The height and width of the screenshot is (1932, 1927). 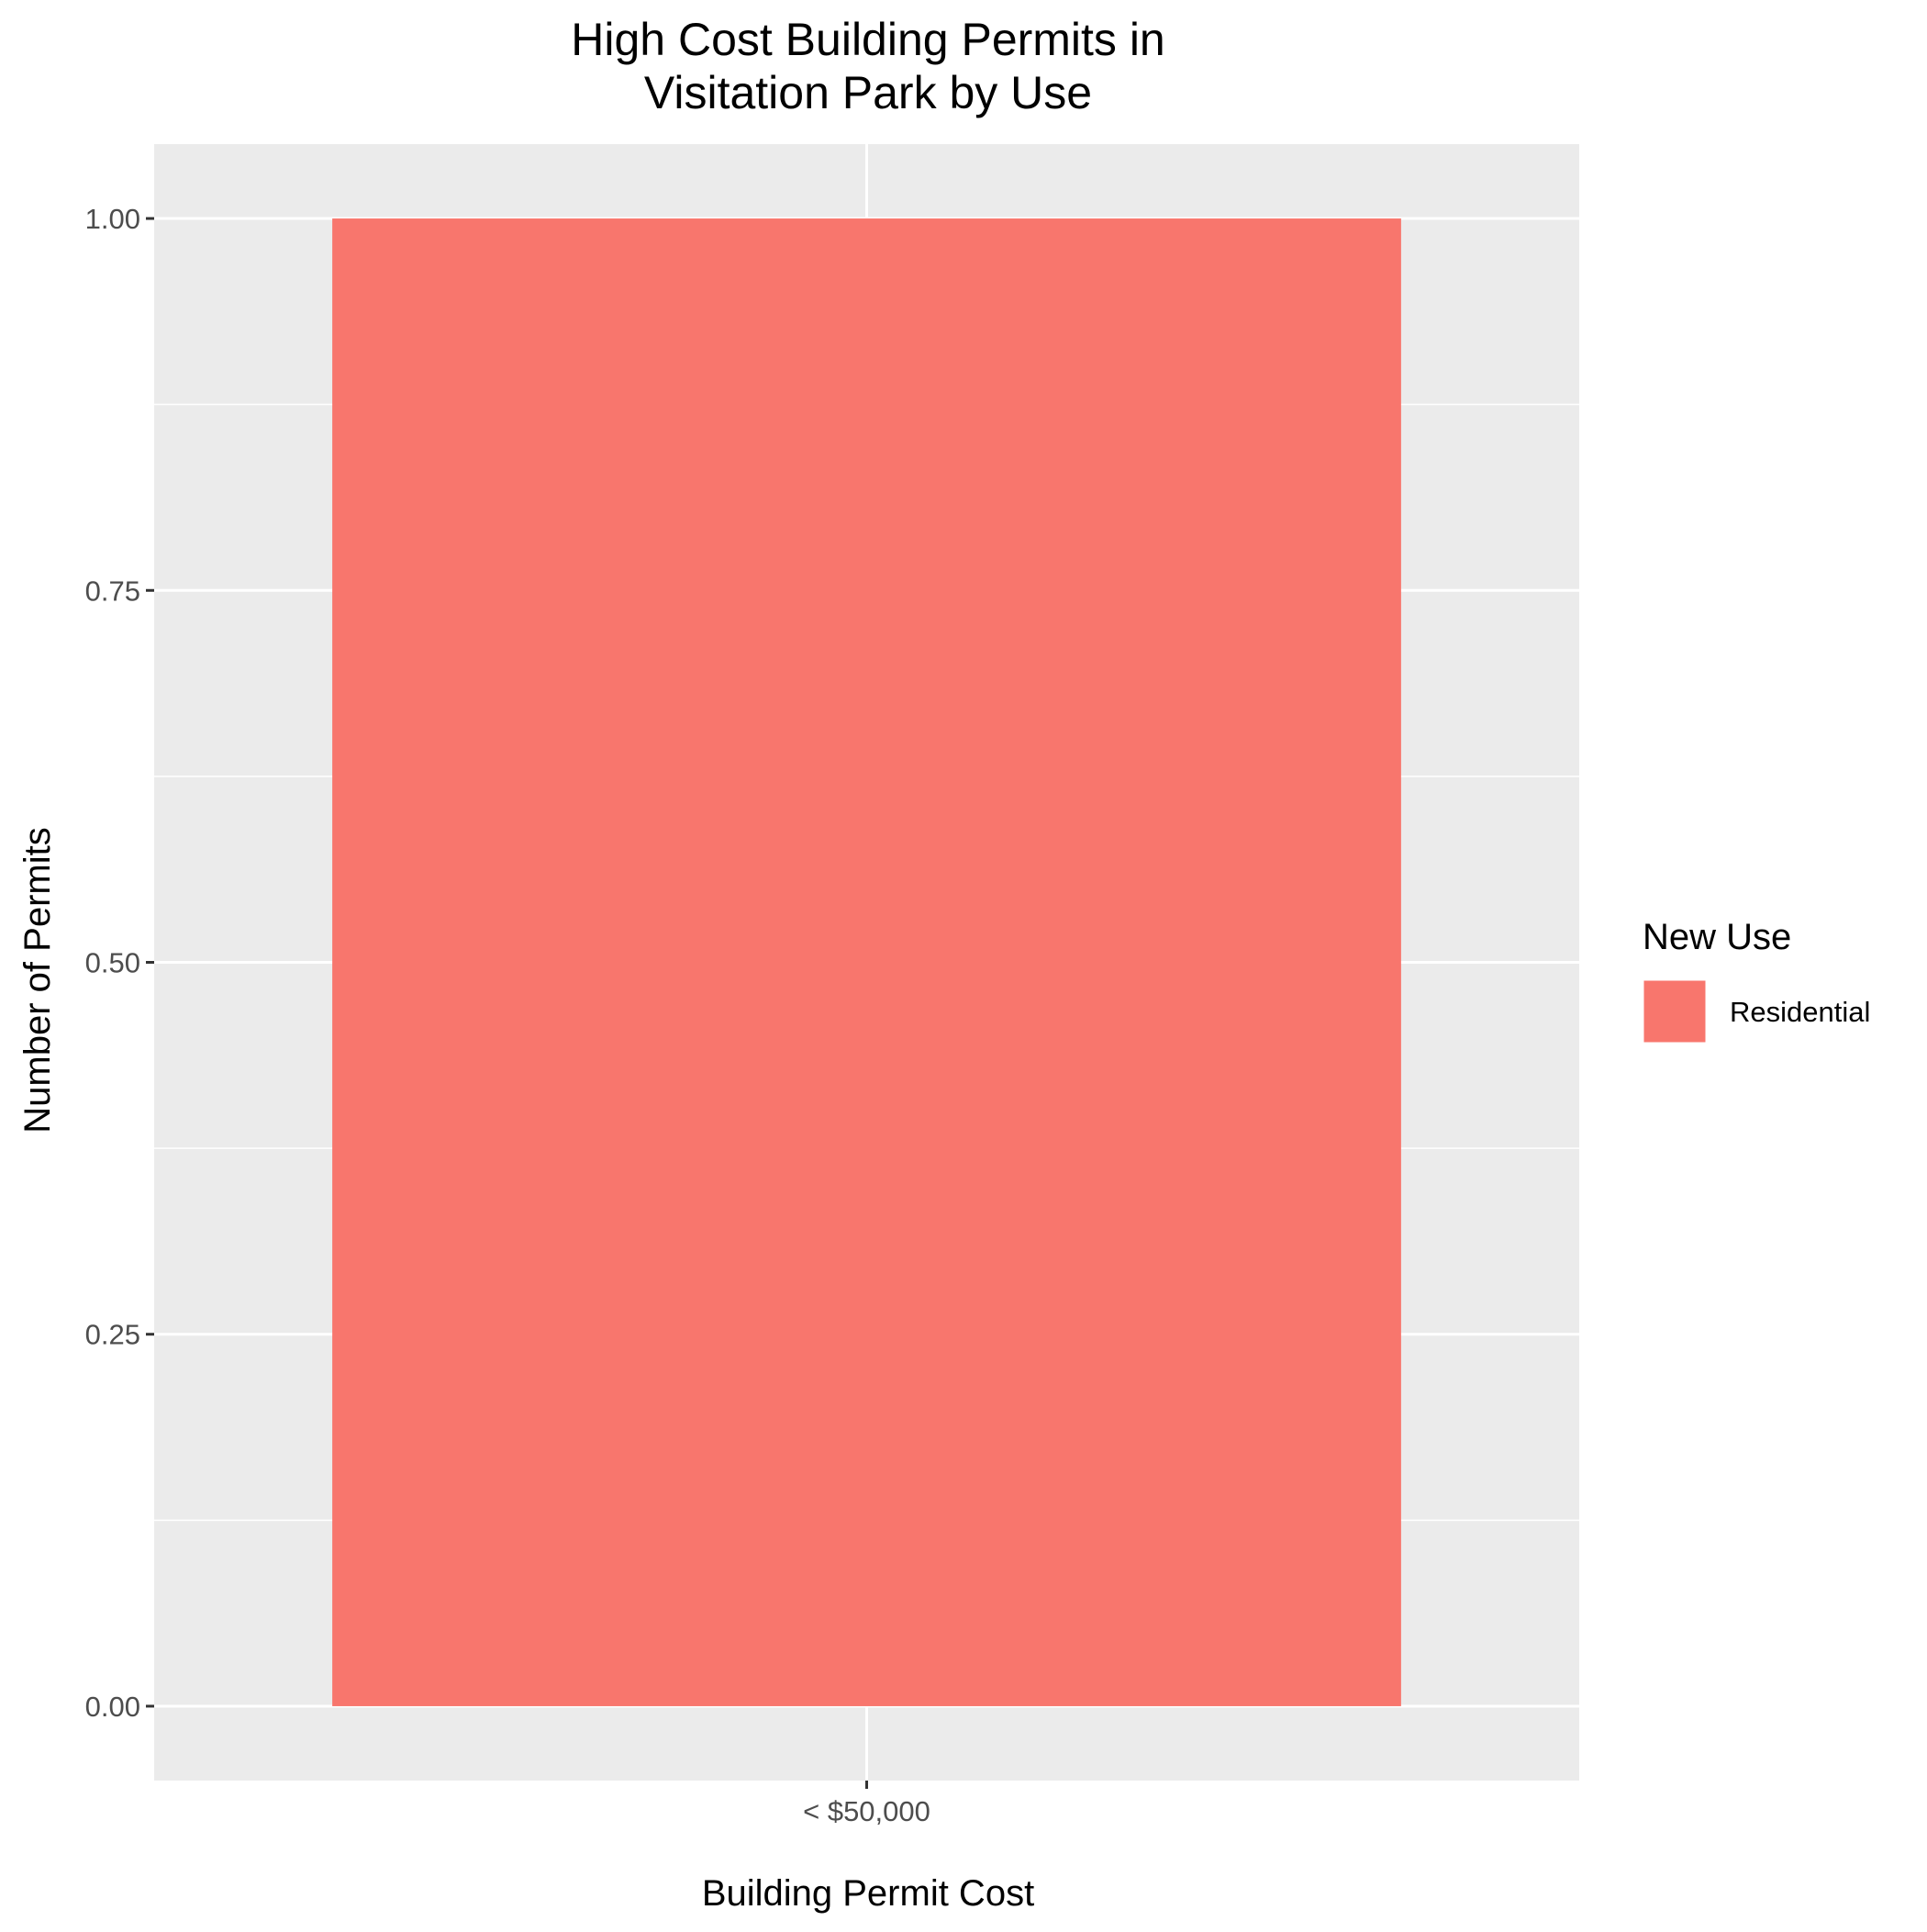 What do you see at coordinates (112, 591) in the screenshot?
I see `y-tick-label: 0.75` at bounding box center [112, 591].